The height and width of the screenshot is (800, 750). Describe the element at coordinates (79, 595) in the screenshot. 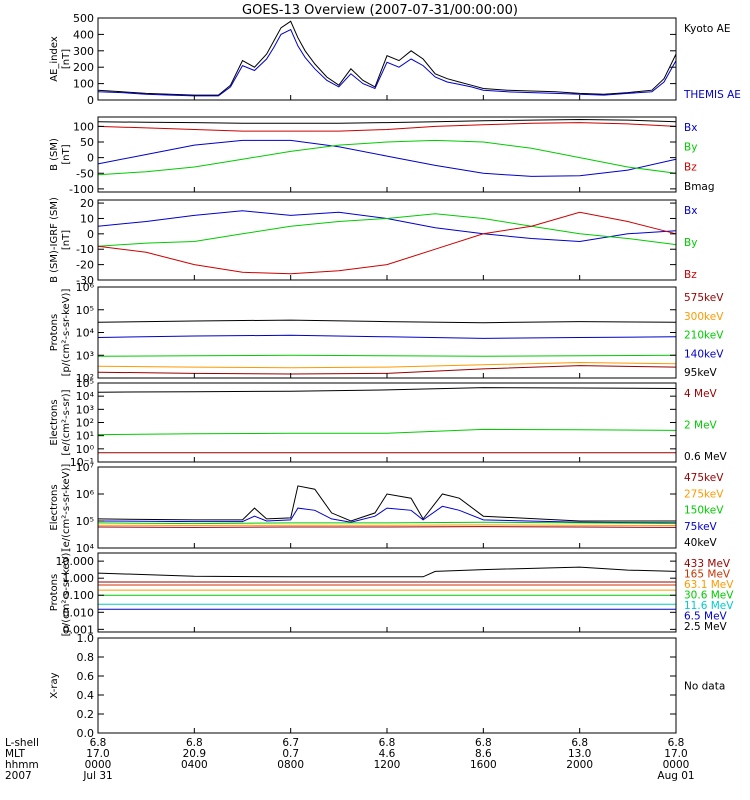

I see `y-tick-label: 0.100` at that location.